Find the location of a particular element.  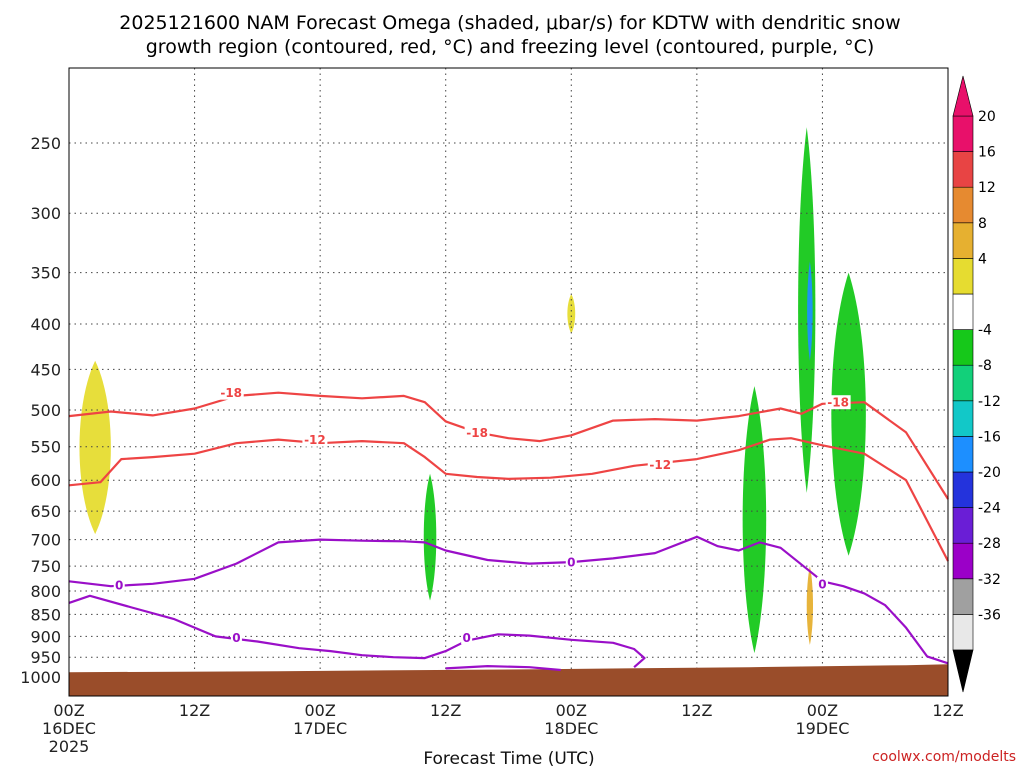

dendritic-label-1-bg is located at coordinates (315, 439).